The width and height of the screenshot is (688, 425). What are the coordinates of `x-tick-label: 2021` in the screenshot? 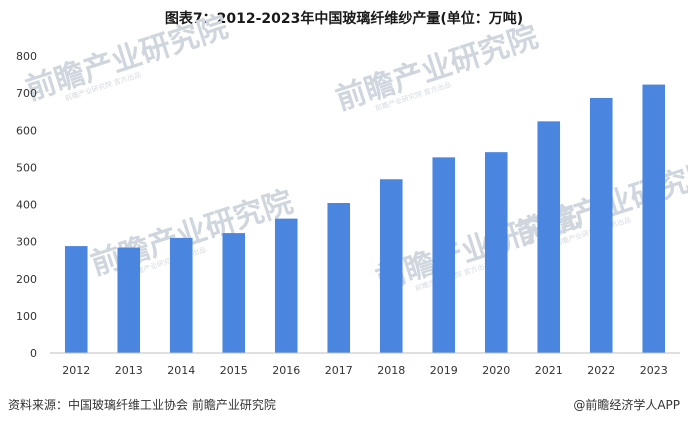 It's located at (549, 370).